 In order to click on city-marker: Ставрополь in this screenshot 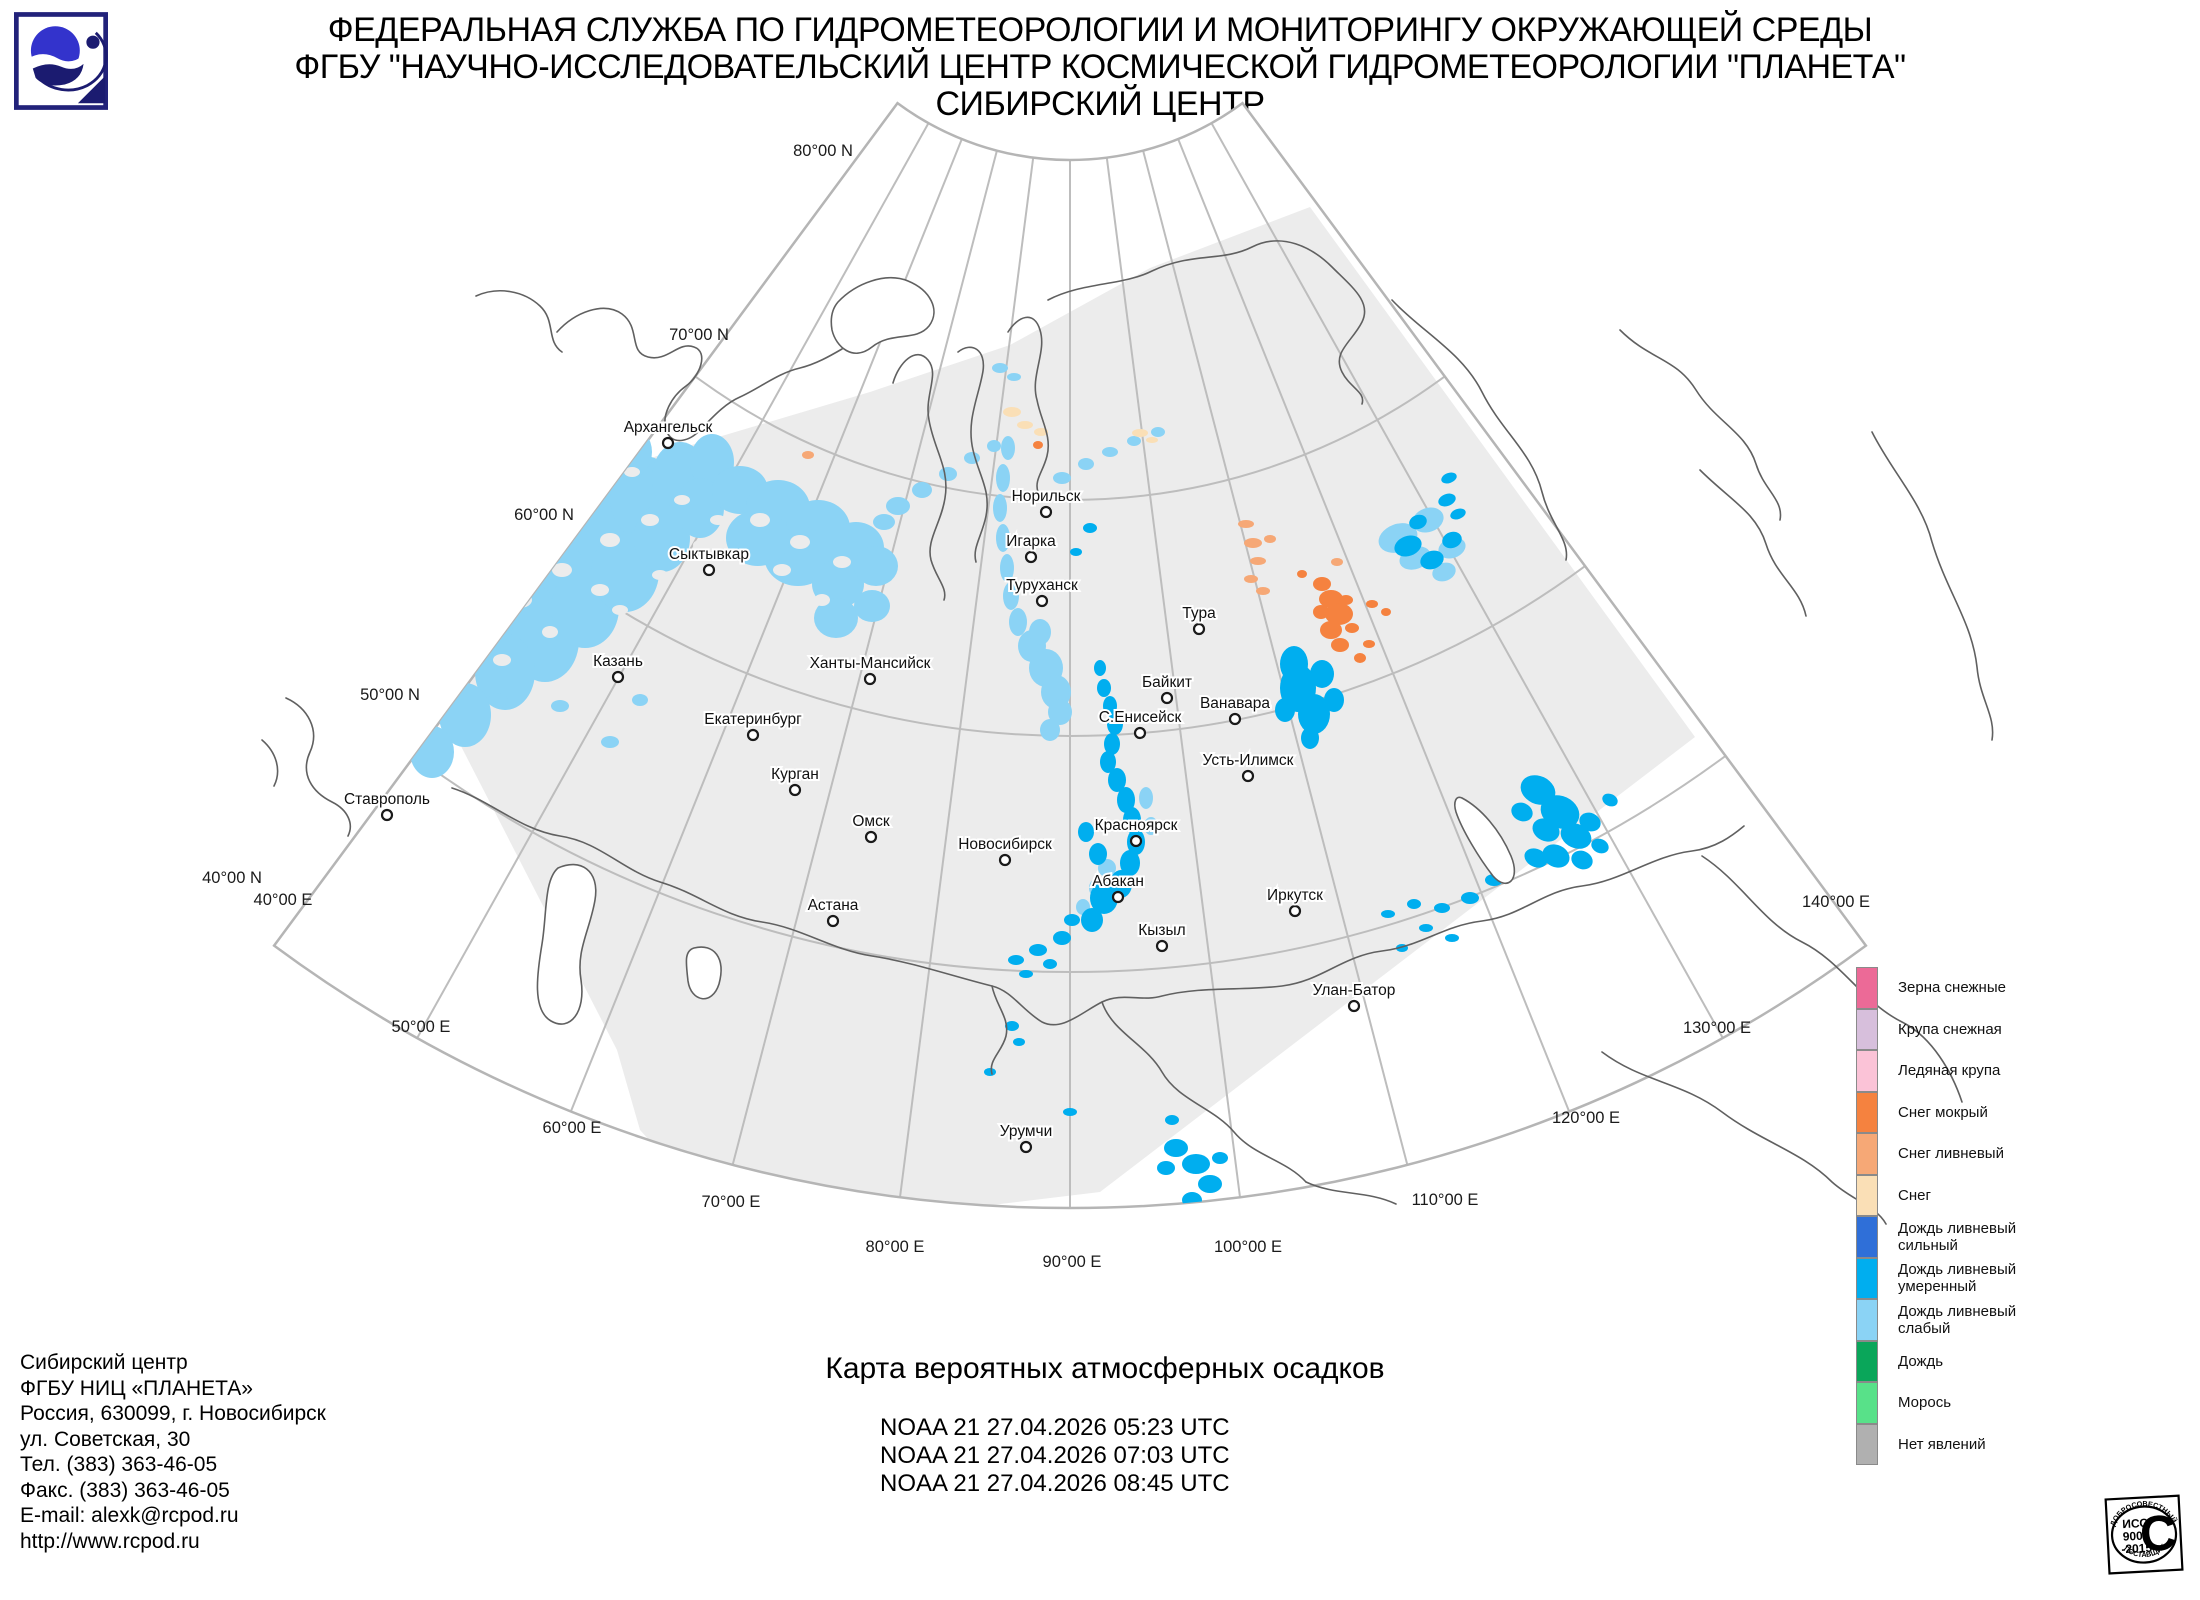, I will do `click(387, 805)`.